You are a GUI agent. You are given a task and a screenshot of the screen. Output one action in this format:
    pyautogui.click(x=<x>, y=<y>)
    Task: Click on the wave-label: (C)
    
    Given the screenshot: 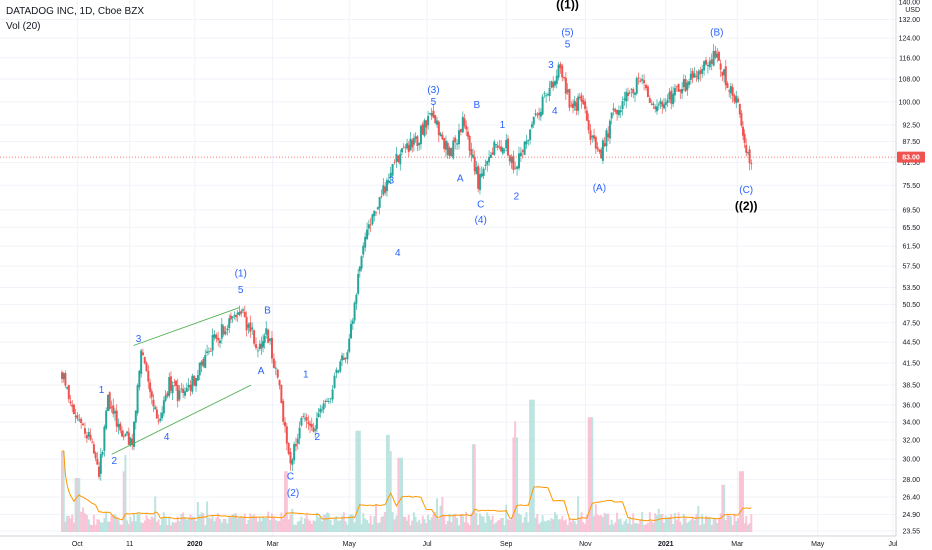 What is the action you would take?
    pyautogui.click(x=746, y=190)
    